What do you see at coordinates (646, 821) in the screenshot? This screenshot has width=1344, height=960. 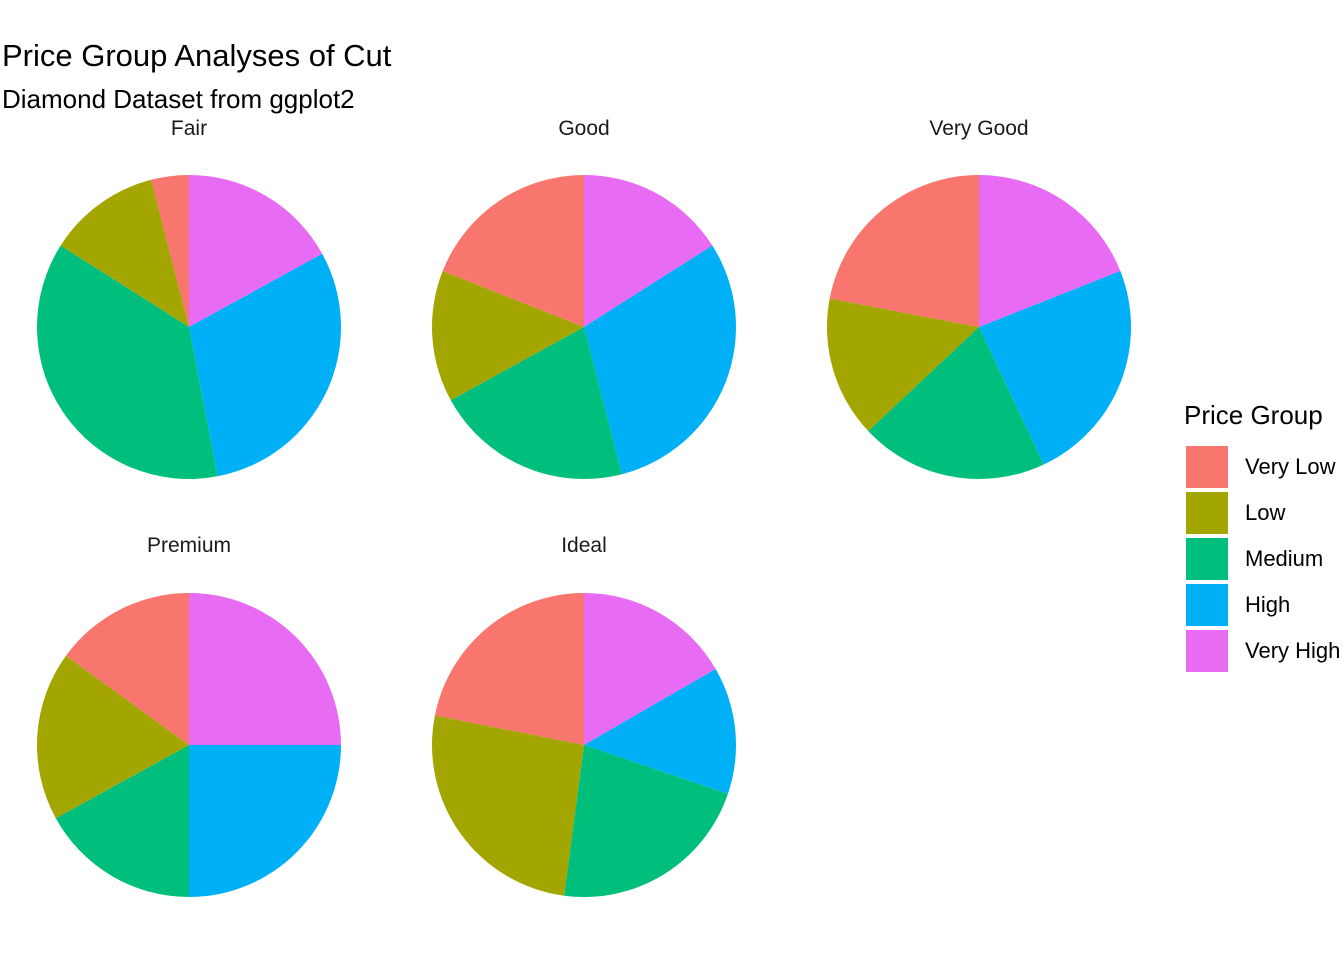 I see `slice-ideal-medium` at bounding box center [646, 821].